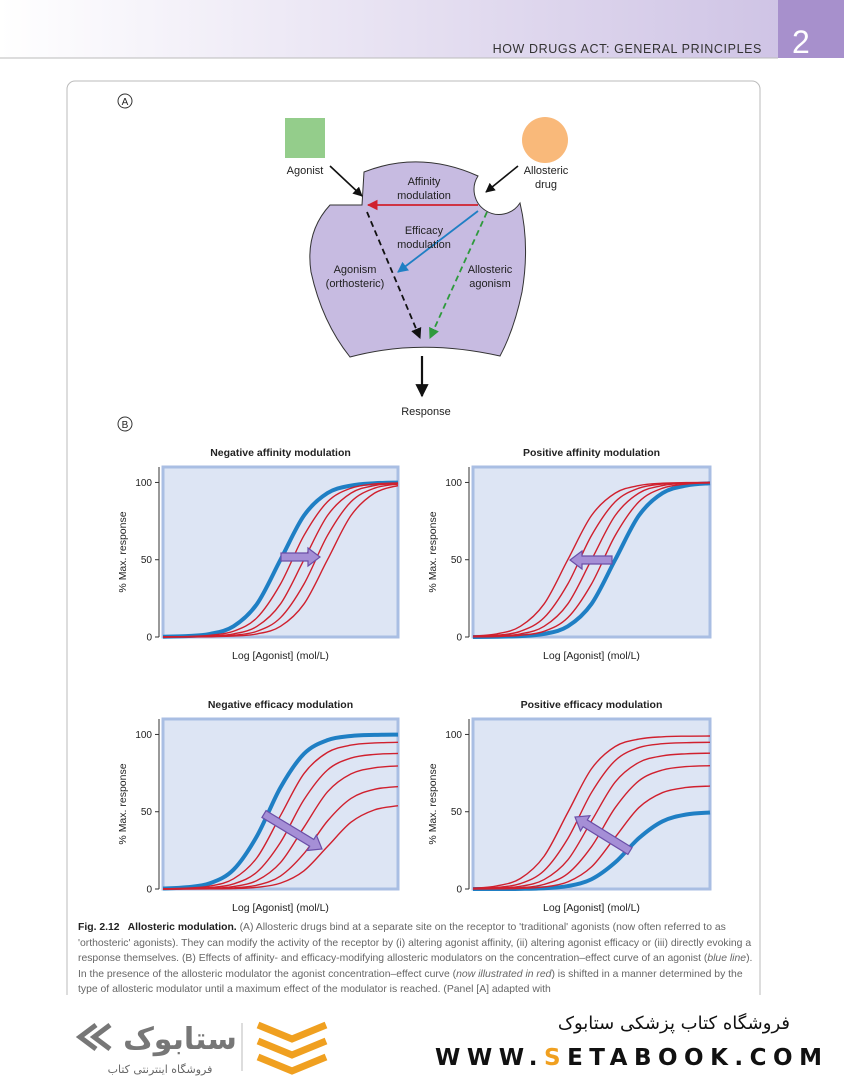 This screenshot has width=844, height=1080. I want to click on agonist-curve, so click(280, 811).